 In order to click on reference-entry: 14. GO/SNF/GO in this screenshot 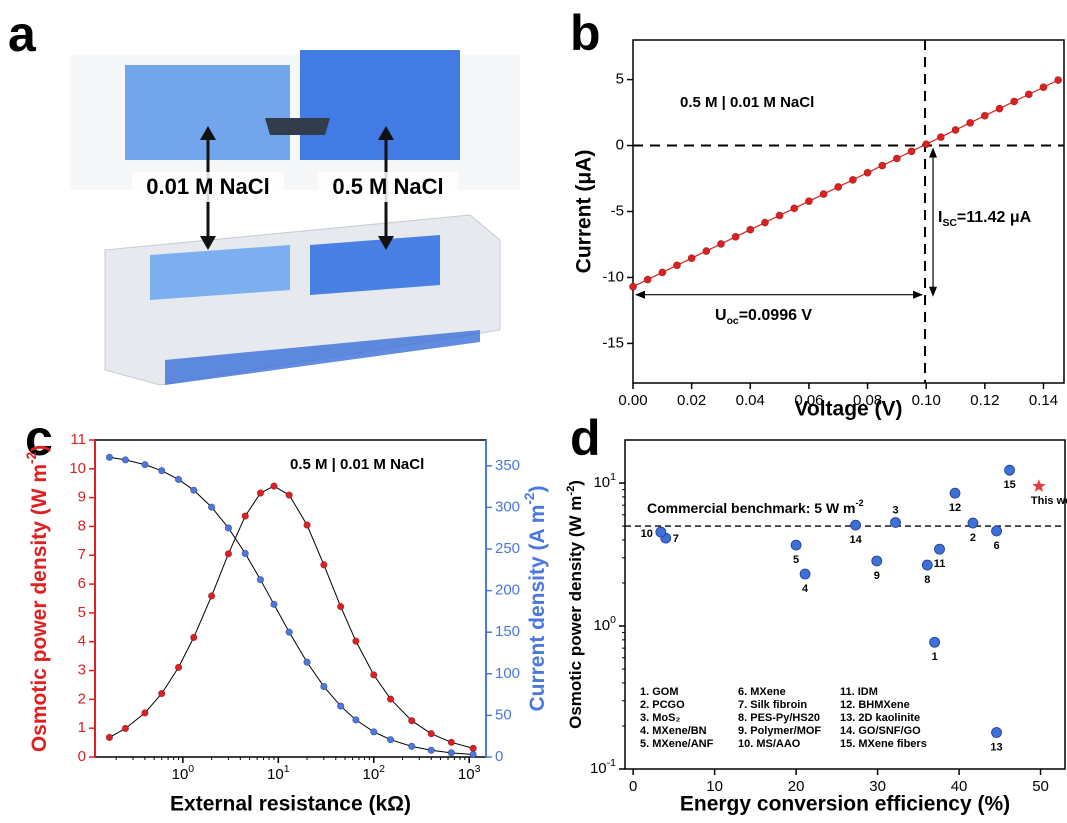, I will do `click(880, 731)`.